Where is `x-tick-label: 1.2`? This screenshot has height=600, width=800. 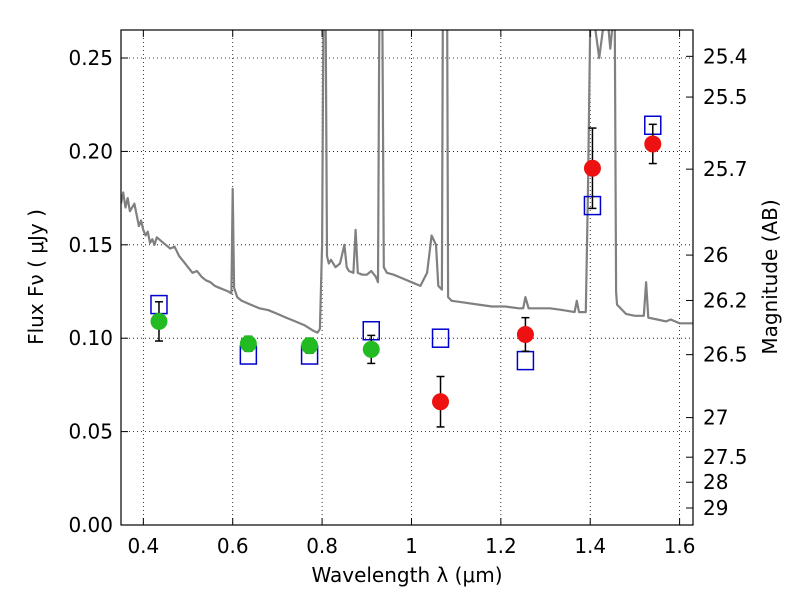
x-tick-label: 1.2 is located at coordinates (501, 546).